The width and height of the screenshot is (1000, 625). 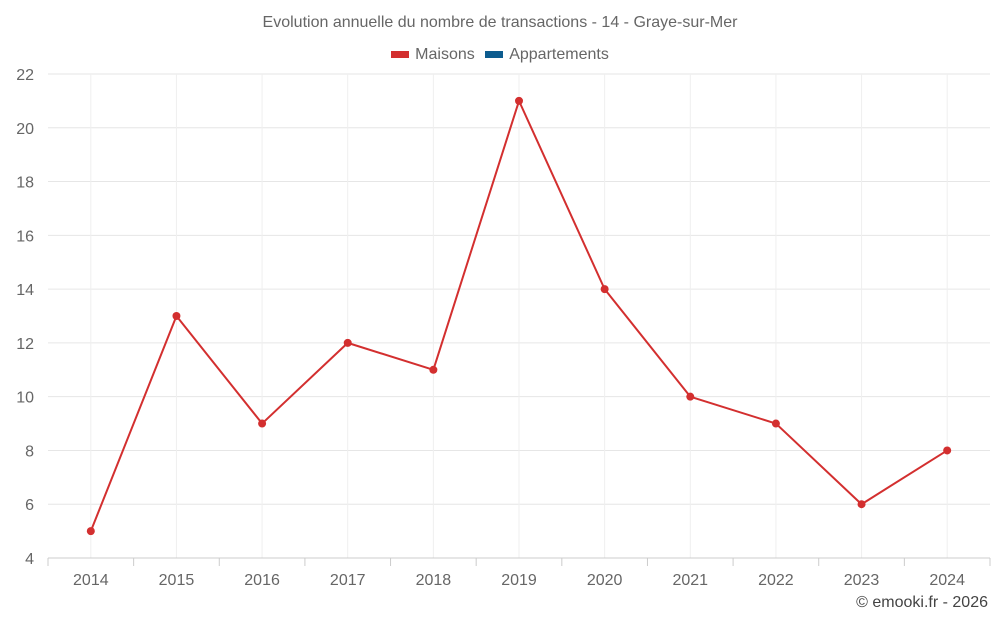 I want to click on y-tick-label: 6, so click(x=29, y=505).